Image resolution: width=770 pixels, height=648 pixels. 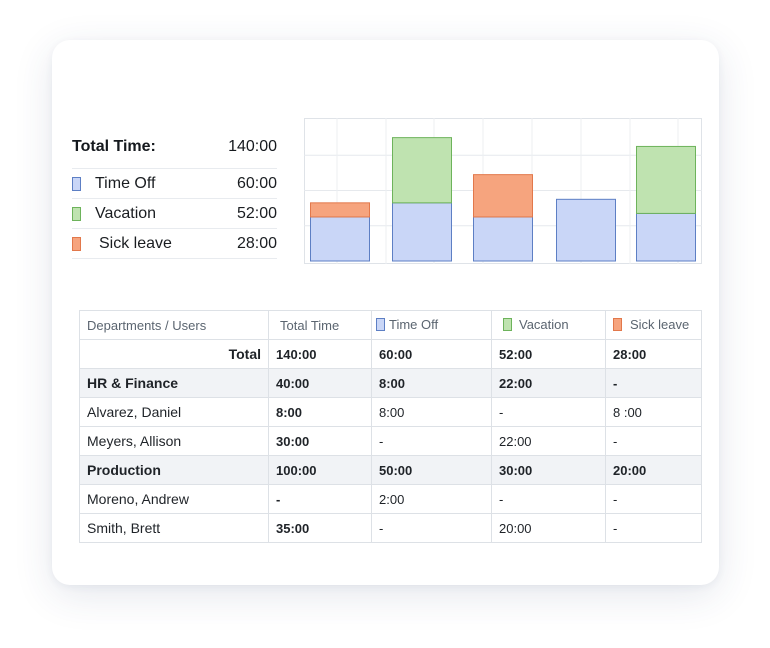 I want to click on user-name: Alvarez, Daniel, so click(x=174, y=412).